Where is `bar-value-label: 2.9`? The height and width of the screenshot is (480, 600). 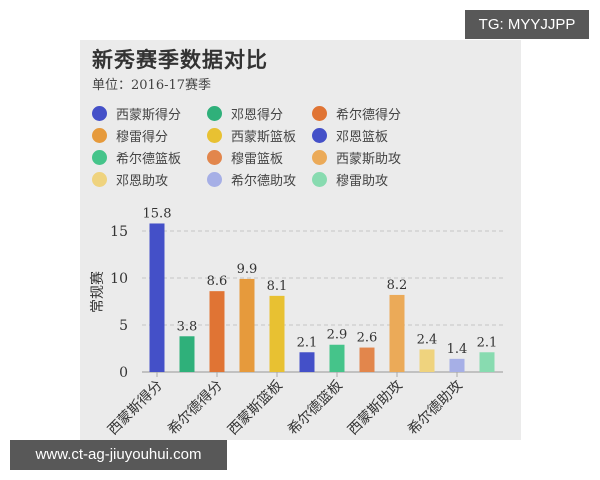 bar-value-label: 2.9 is located at coordinates (337, 335).